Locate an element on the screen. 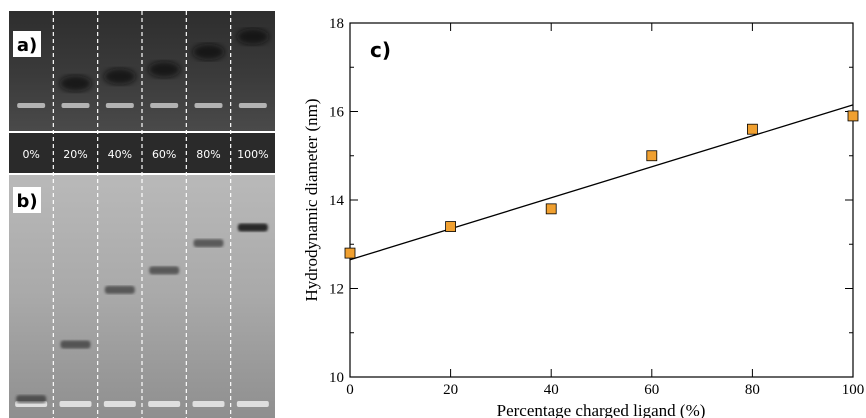 The image size is (866, 418). y-axis-label: Hydrodynamic diameter (nm) is located at coordinates (311, 200).